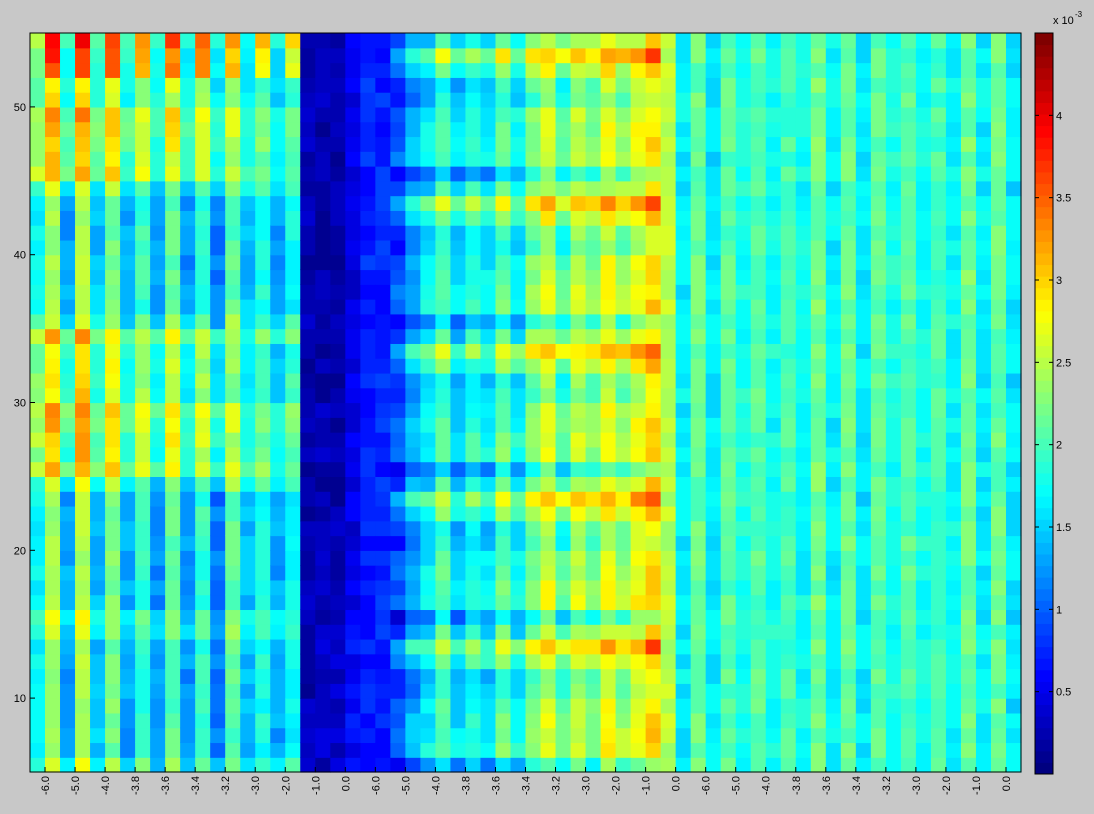 This screenshot has height=814, width=1094. Describe the element at coordinates (1059, 281) in the screenshot. I see `colorbar-tick-label: 3` at that location.